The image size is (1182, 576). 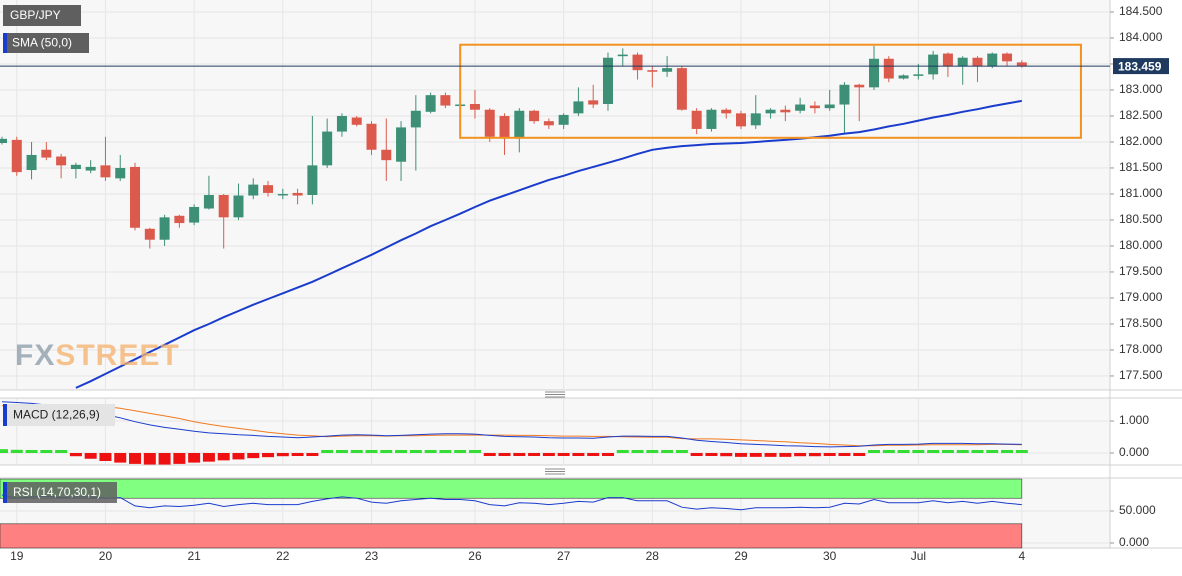 I want to click on y-tick-label: 179.000, so click(x=1141, y=297).